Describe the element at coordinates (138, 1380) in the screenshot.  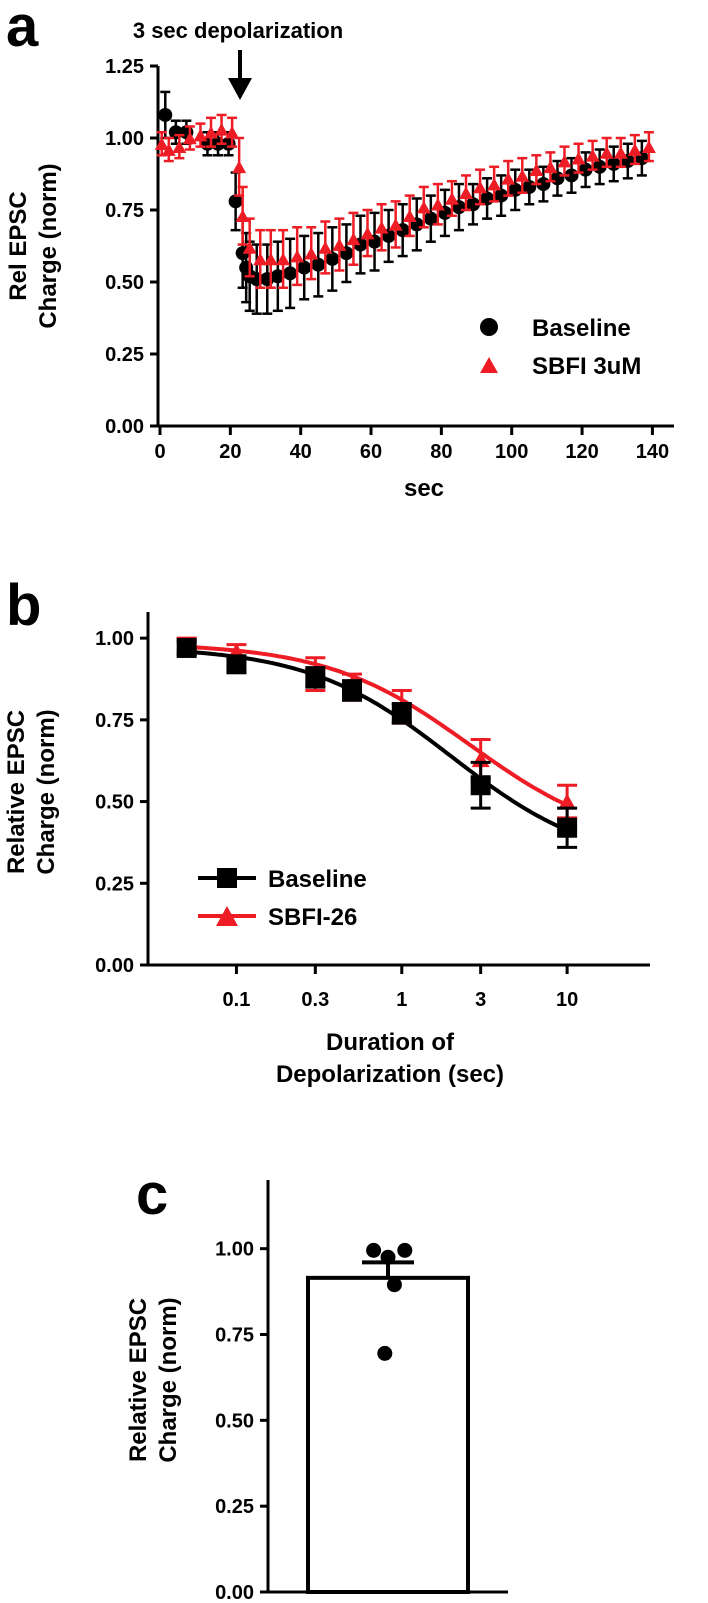
I see `panel-c-ylabel-line1: Relative EPSC` at that location.